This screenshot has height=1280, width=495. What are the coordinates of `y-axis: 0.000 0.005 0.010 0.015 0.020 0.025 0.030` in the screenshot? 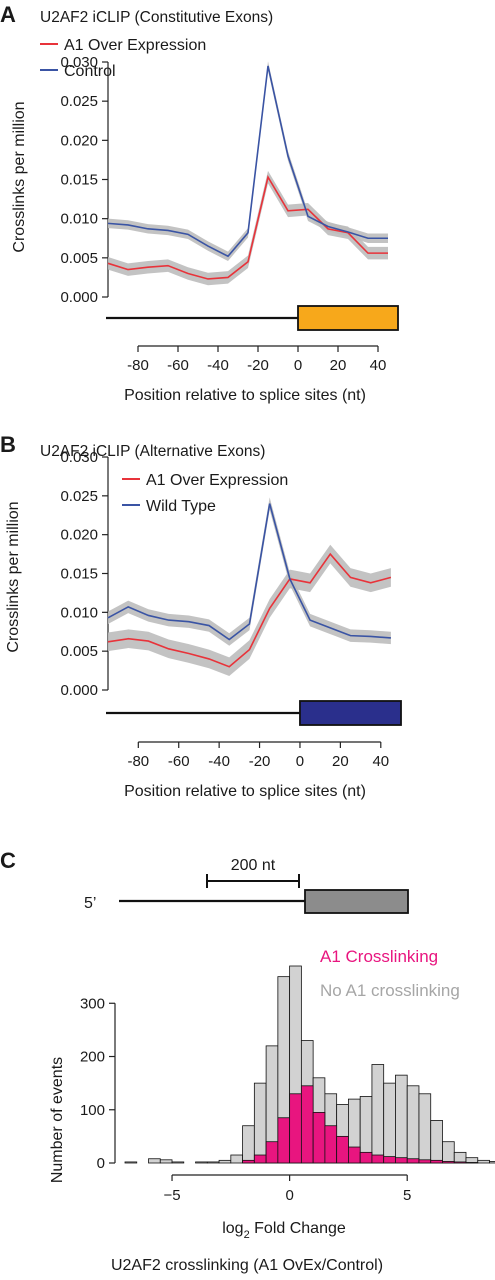 It's located at (84, 180).